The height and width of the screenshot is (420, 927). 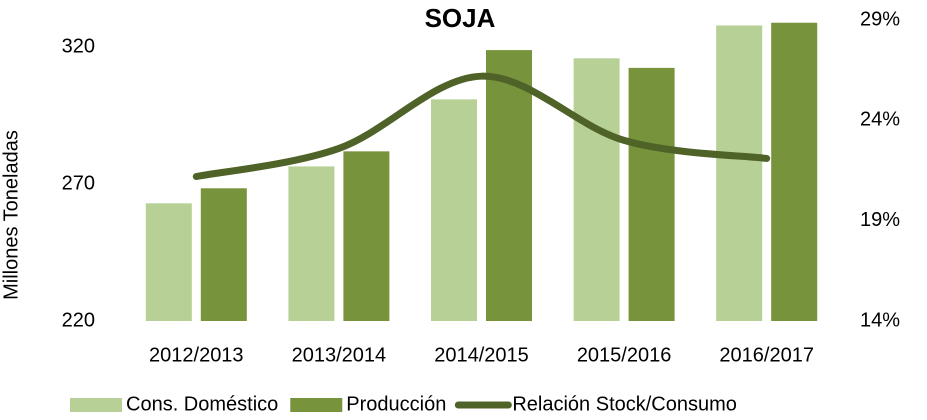 I want to click on y-tick-label: 220, so click(x=78, y=320).